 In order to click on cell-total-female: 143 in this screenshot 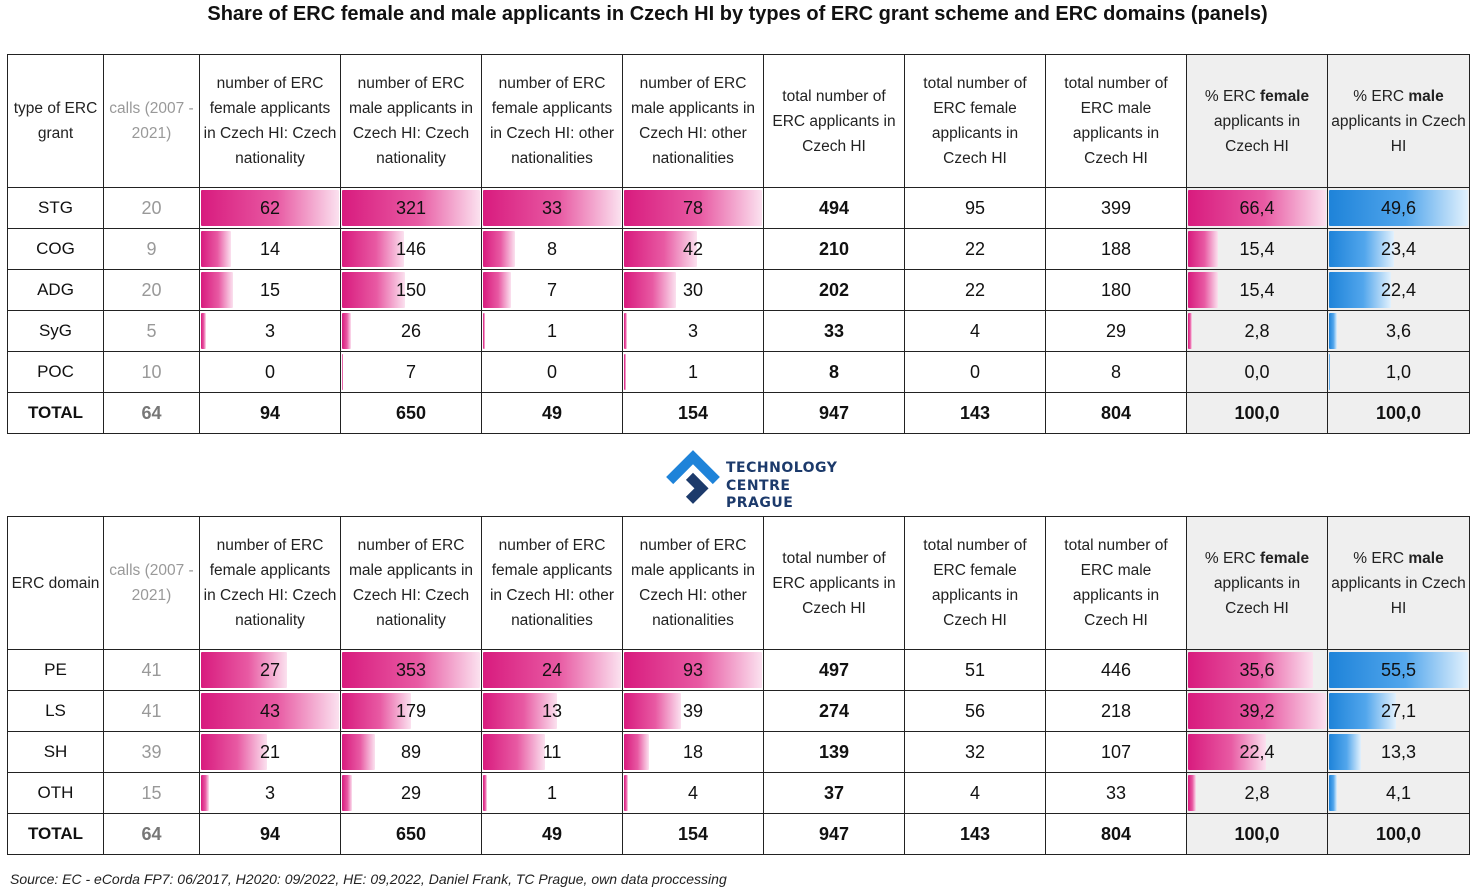, I will do `click(975, 413)`.